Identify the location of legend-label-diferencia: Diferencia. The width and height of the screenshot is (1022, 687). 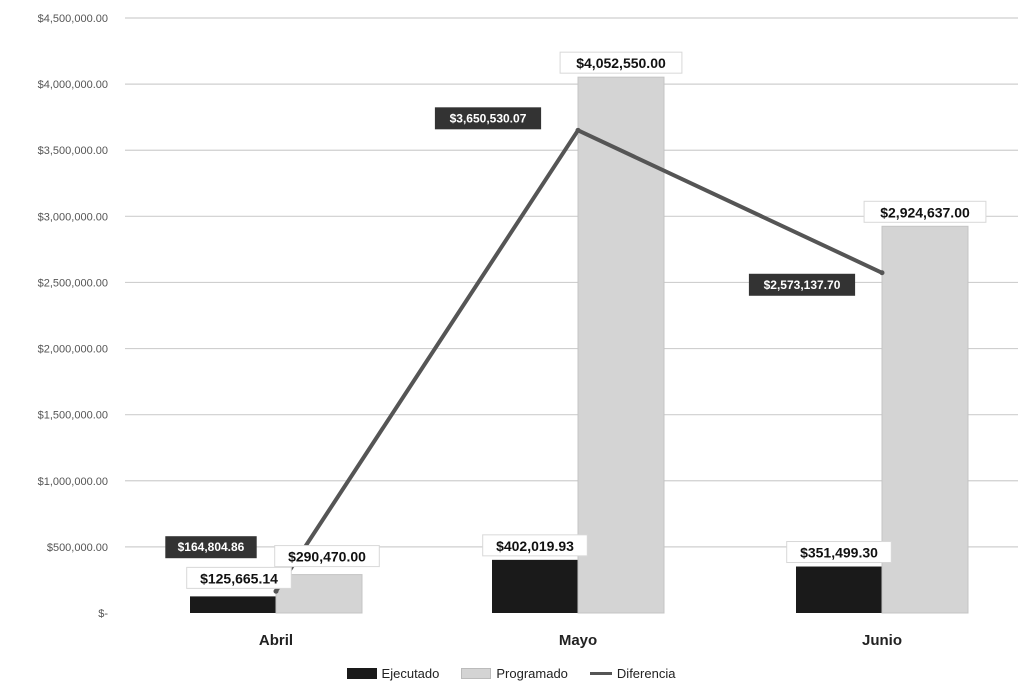
(646, 673).